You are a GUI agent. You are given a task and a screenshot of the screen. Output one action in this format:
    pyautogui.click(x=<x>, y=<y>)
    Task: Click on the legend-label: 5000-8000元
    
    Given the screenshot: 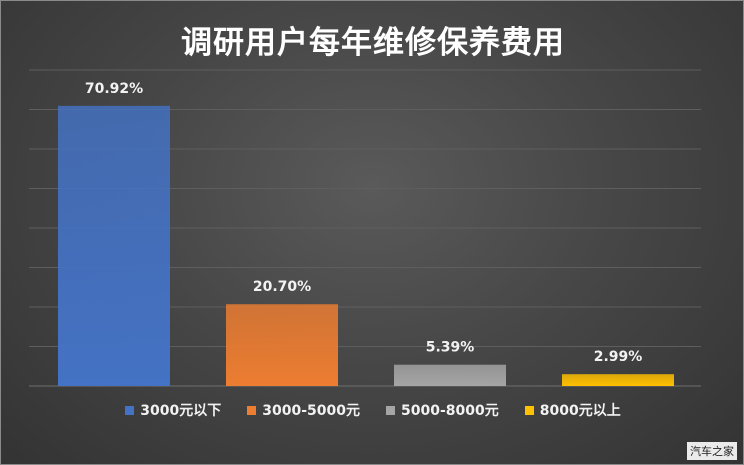 What is the action you would take?
    pyautogui.click(x=450, y=411)
    